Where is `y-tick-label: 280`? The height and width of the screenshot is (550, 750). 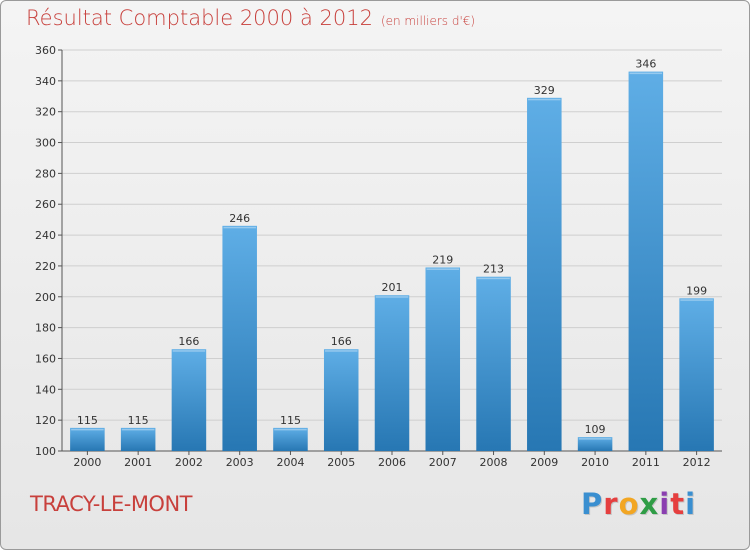
y-tick-label: 280 is located at coordinates (45, 173).